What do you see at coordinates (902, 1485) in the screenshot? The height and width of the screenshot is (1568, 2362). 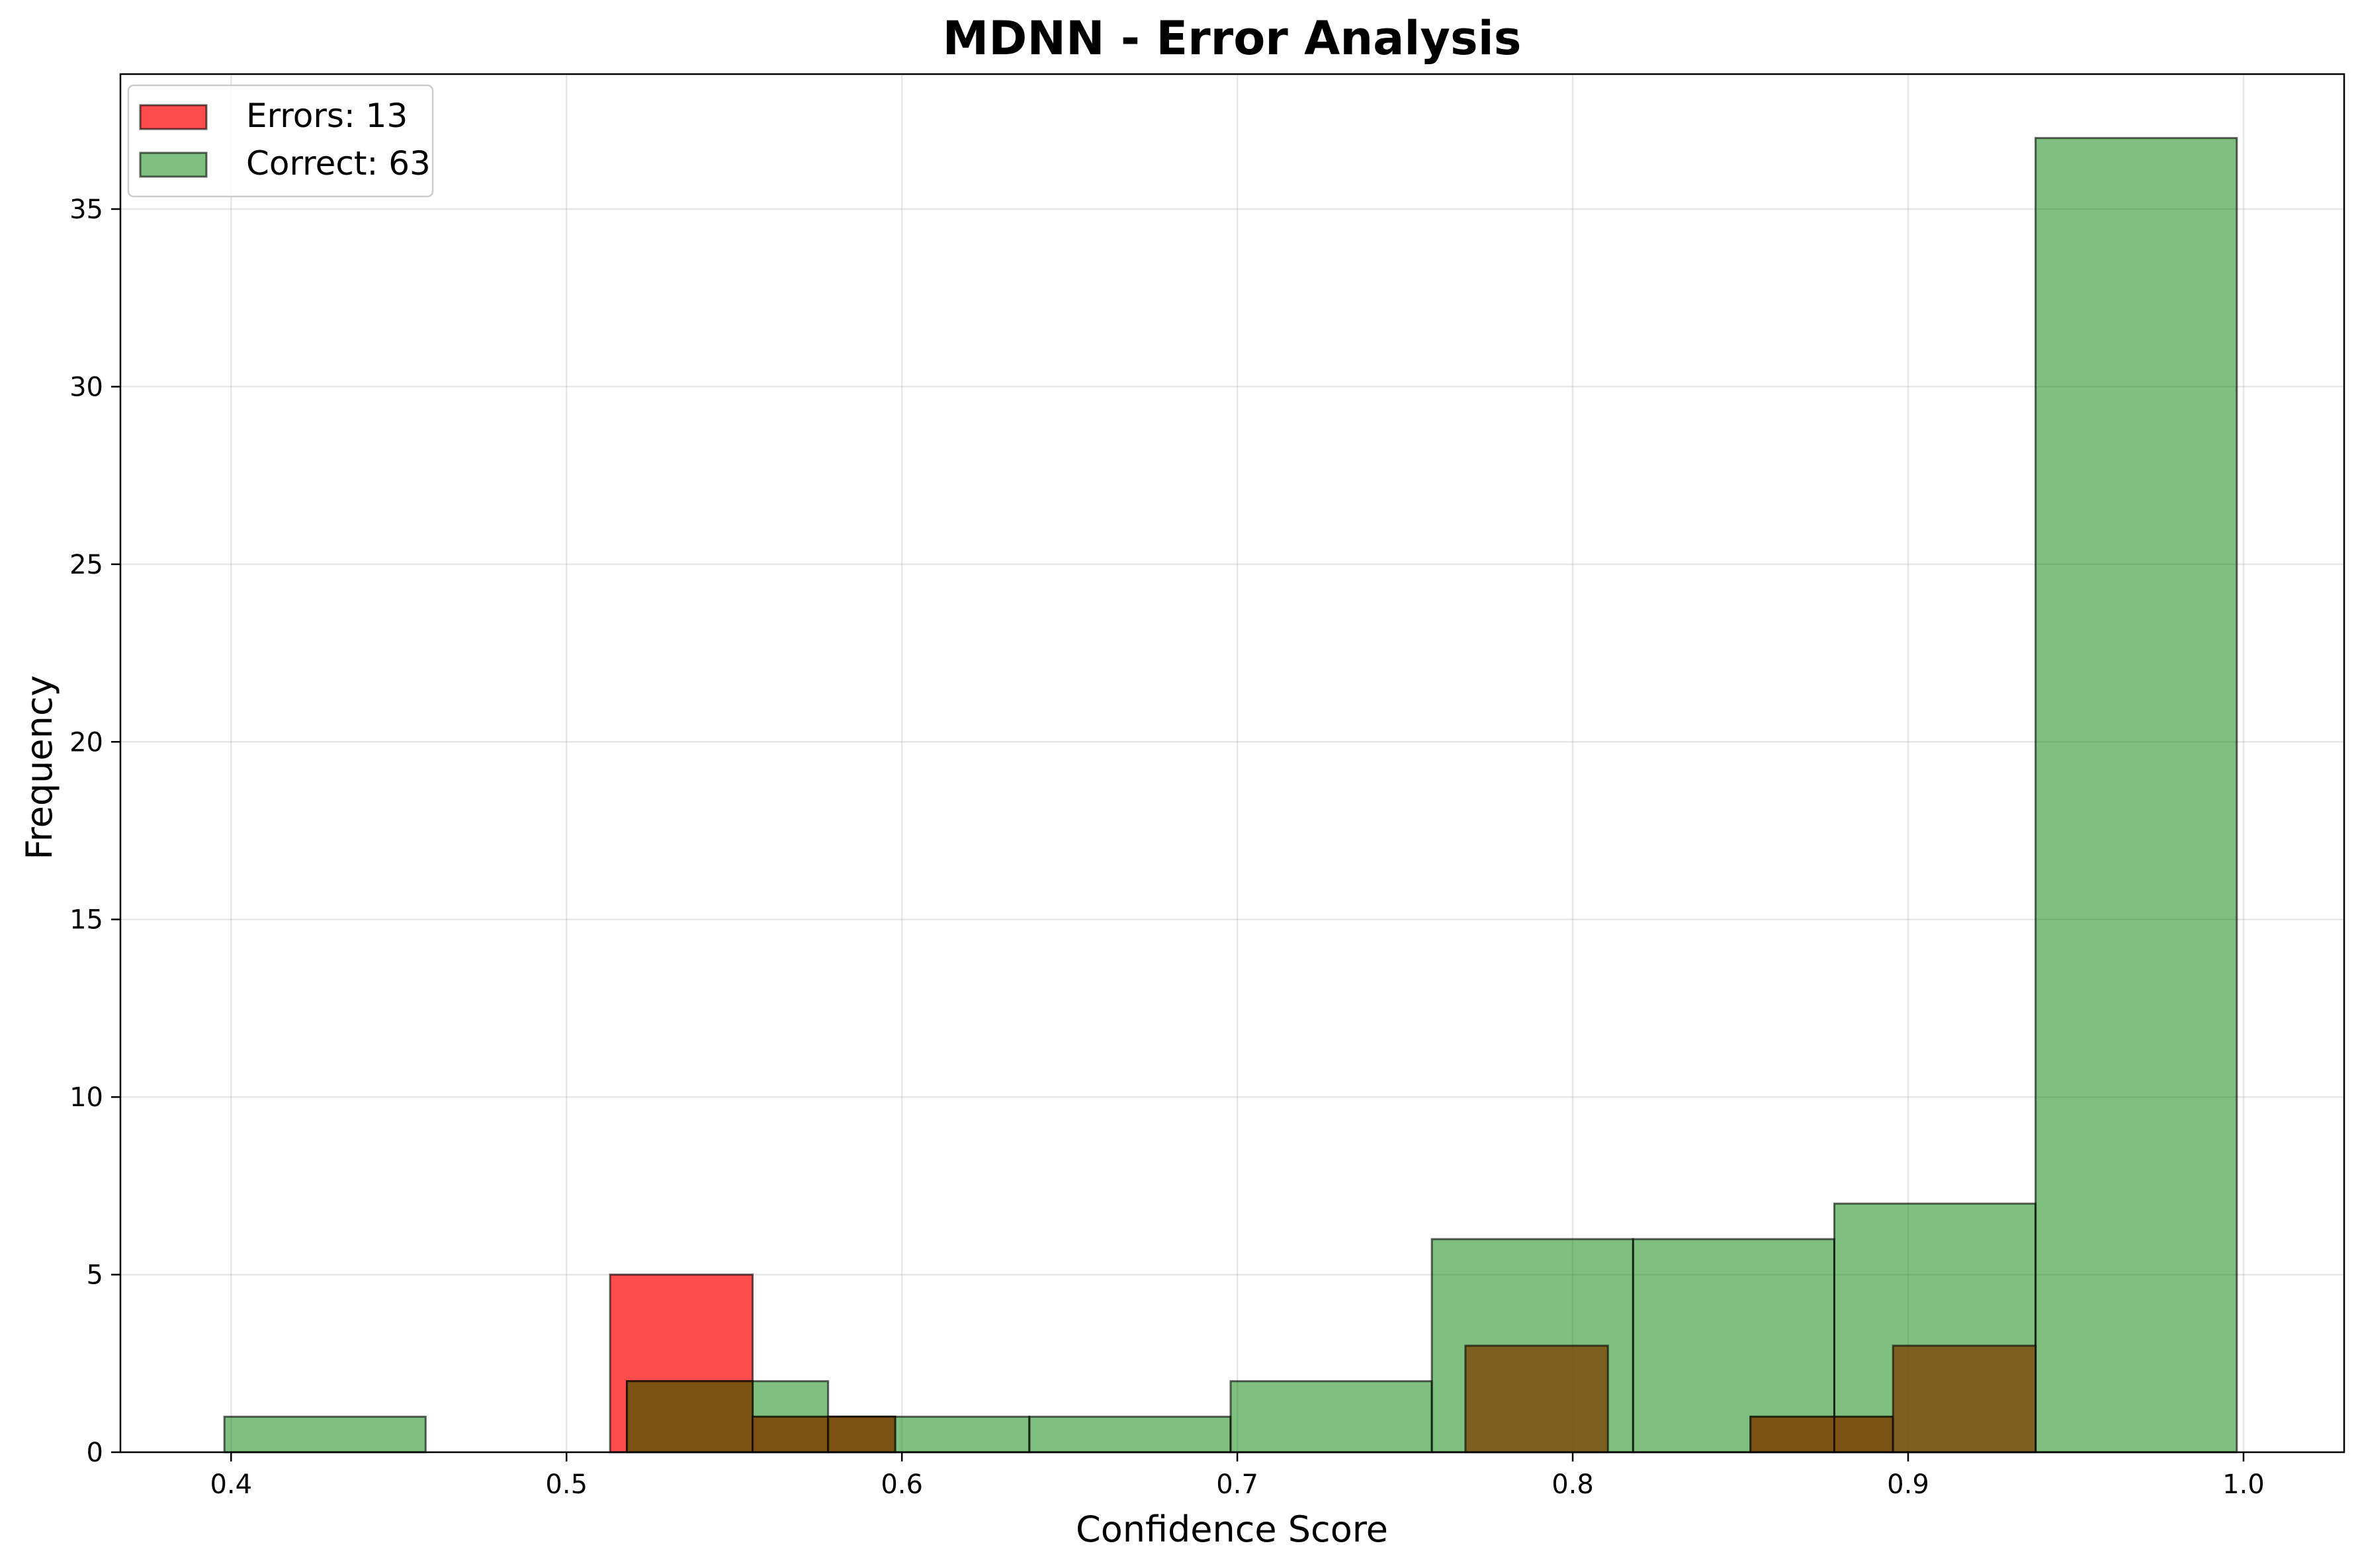 I see `x-tick-label: 0.6` at bounding box center [902, 1485].